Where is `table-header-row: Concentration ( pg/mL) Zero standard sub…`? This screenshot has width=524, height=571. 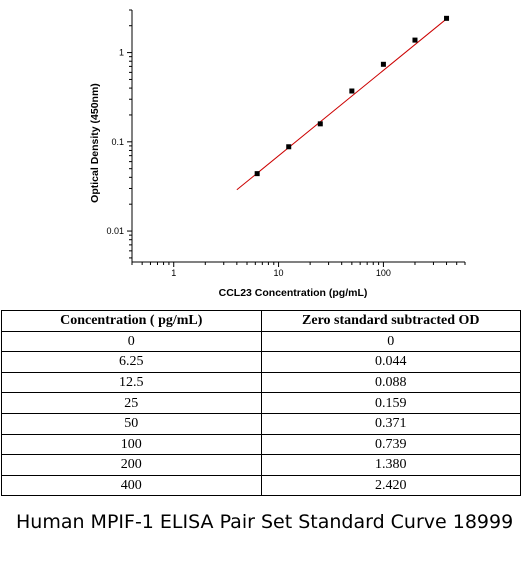 table-header-row: Concentration ( pg/mL) Zero standard sub… is located at coordinates (261, 321).